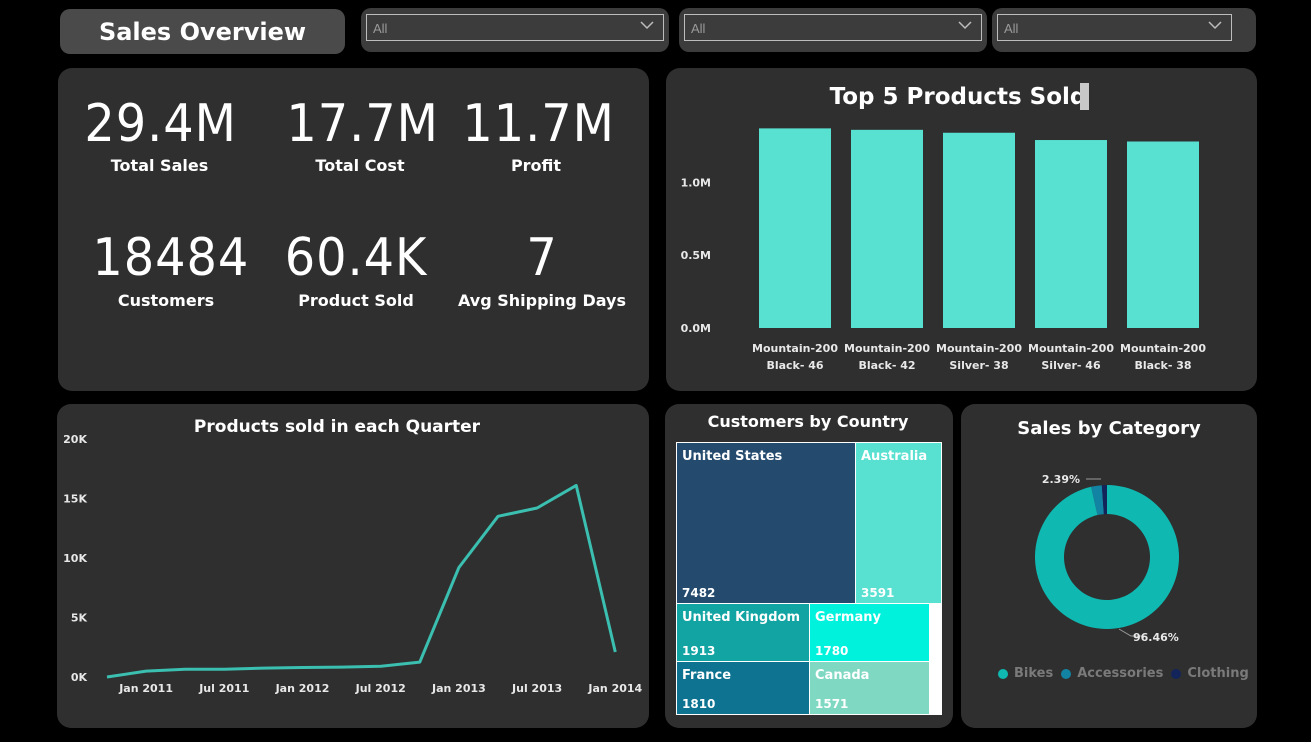 This screenshot has height=742, width=1311. I want to click on x-tick-label: Black- 46, so click(794, 365).